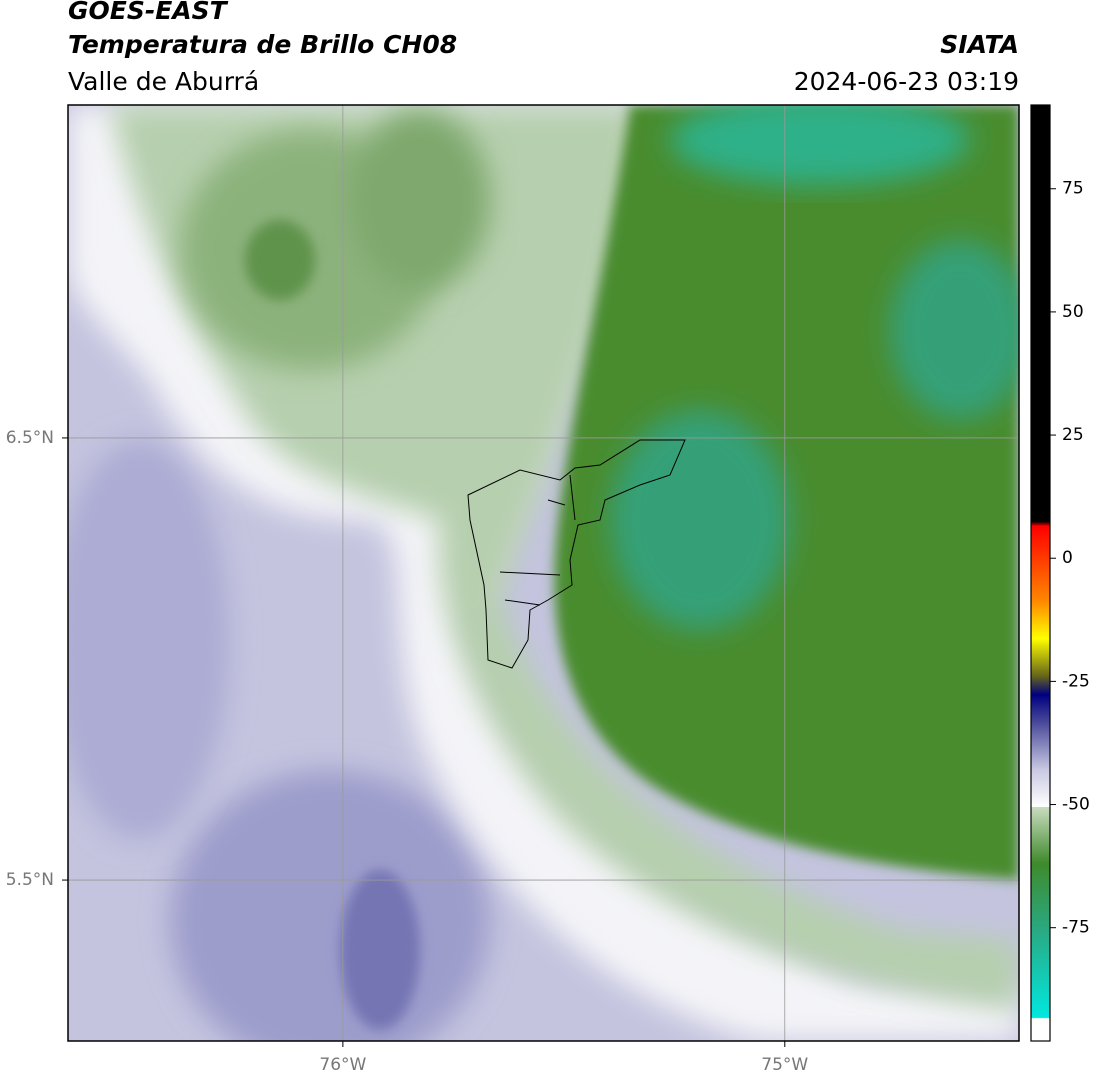 This screenshot has width=1094, height=1078. I want to click on colorbar-tick-label: -75, so click(1076, 928).